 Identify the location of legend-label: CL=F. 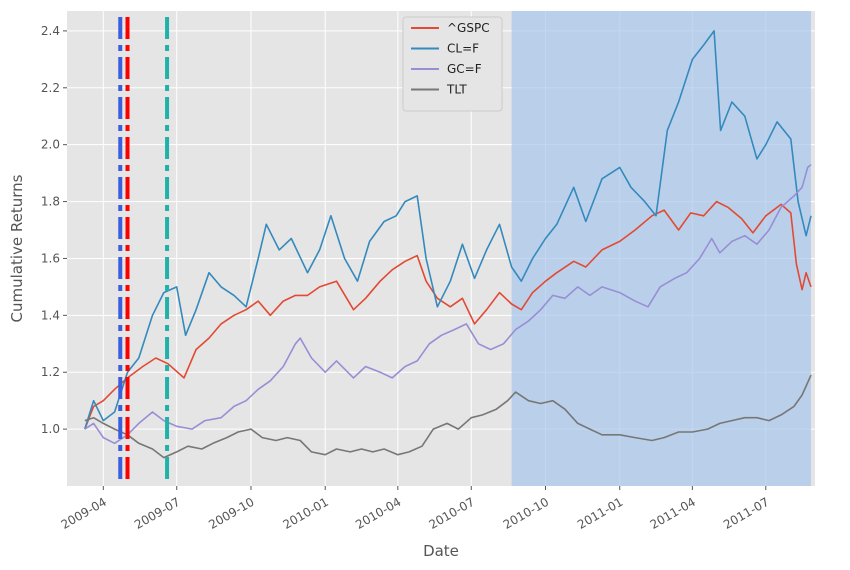
(463, 49).